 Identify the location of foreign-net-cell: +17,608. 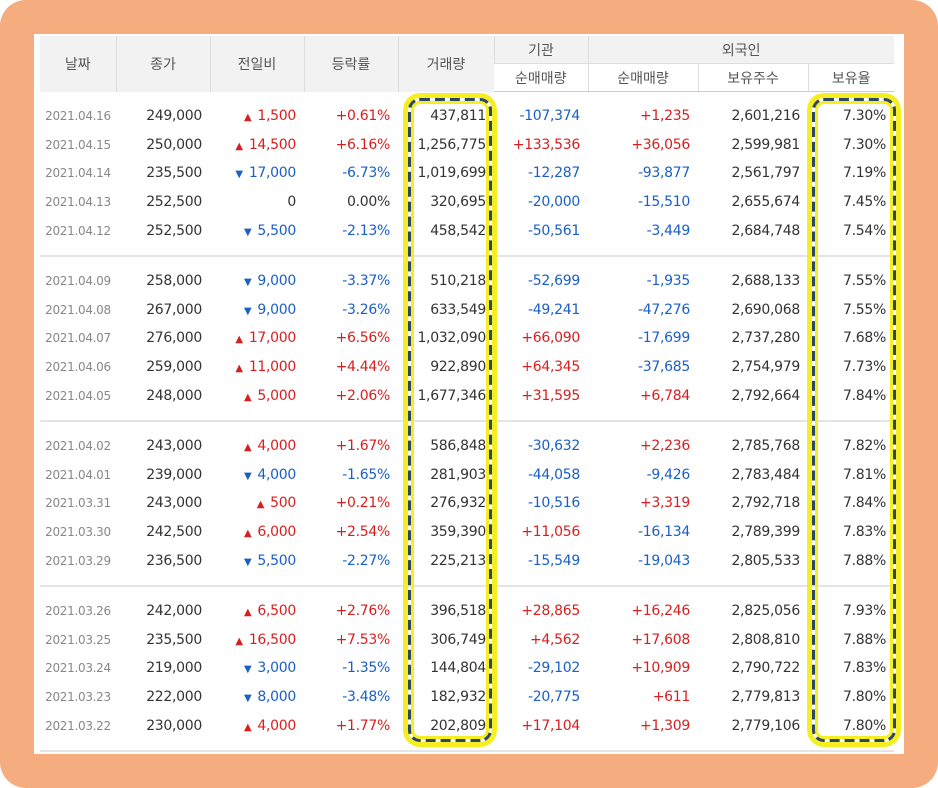
(660, 639).